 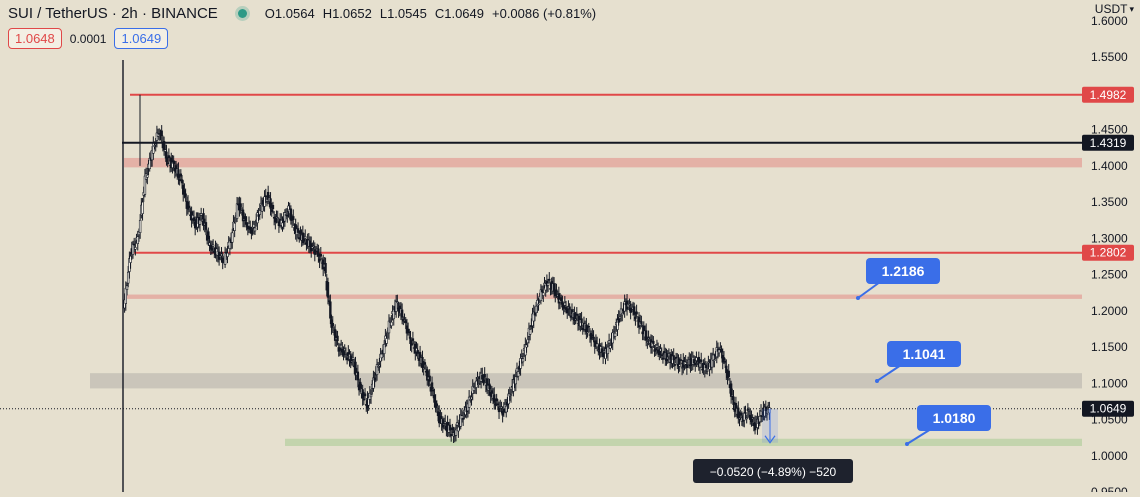 I want to click on measure-tooltip-box, so click(x=773, y=471).